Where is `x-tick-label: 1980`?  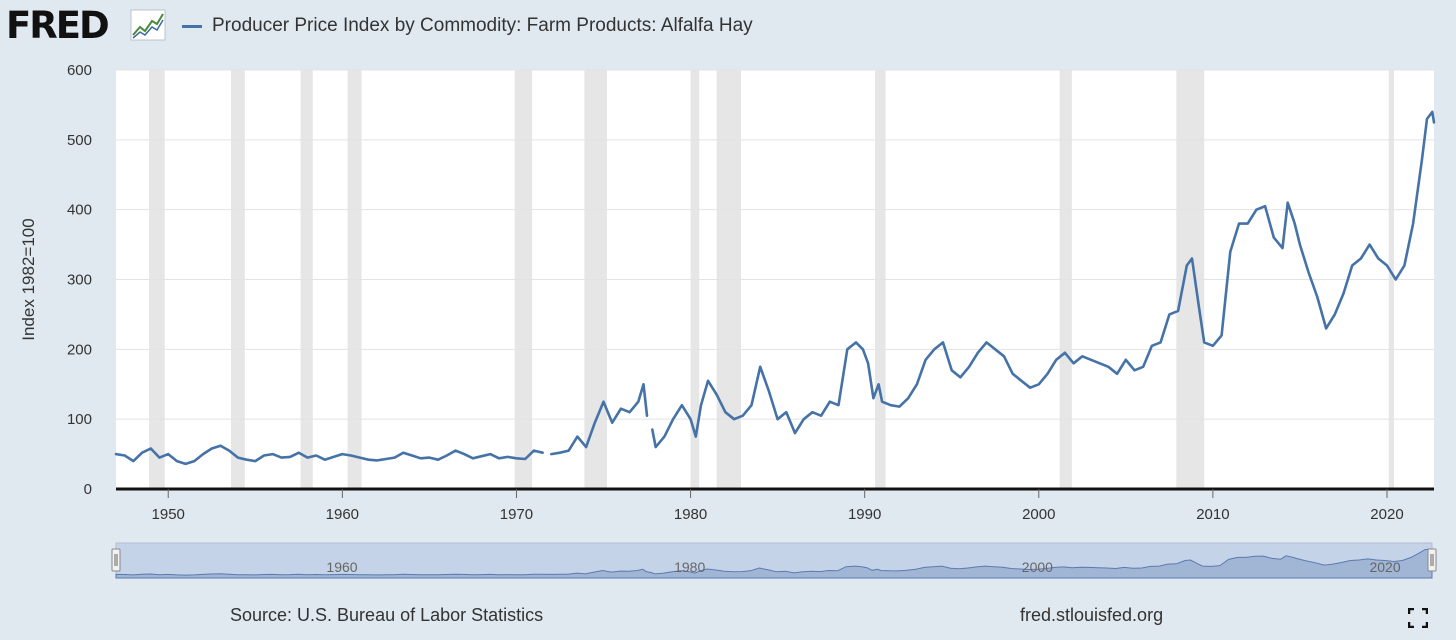 x-tick-label: 1980 is located at coordinates (690, 514).